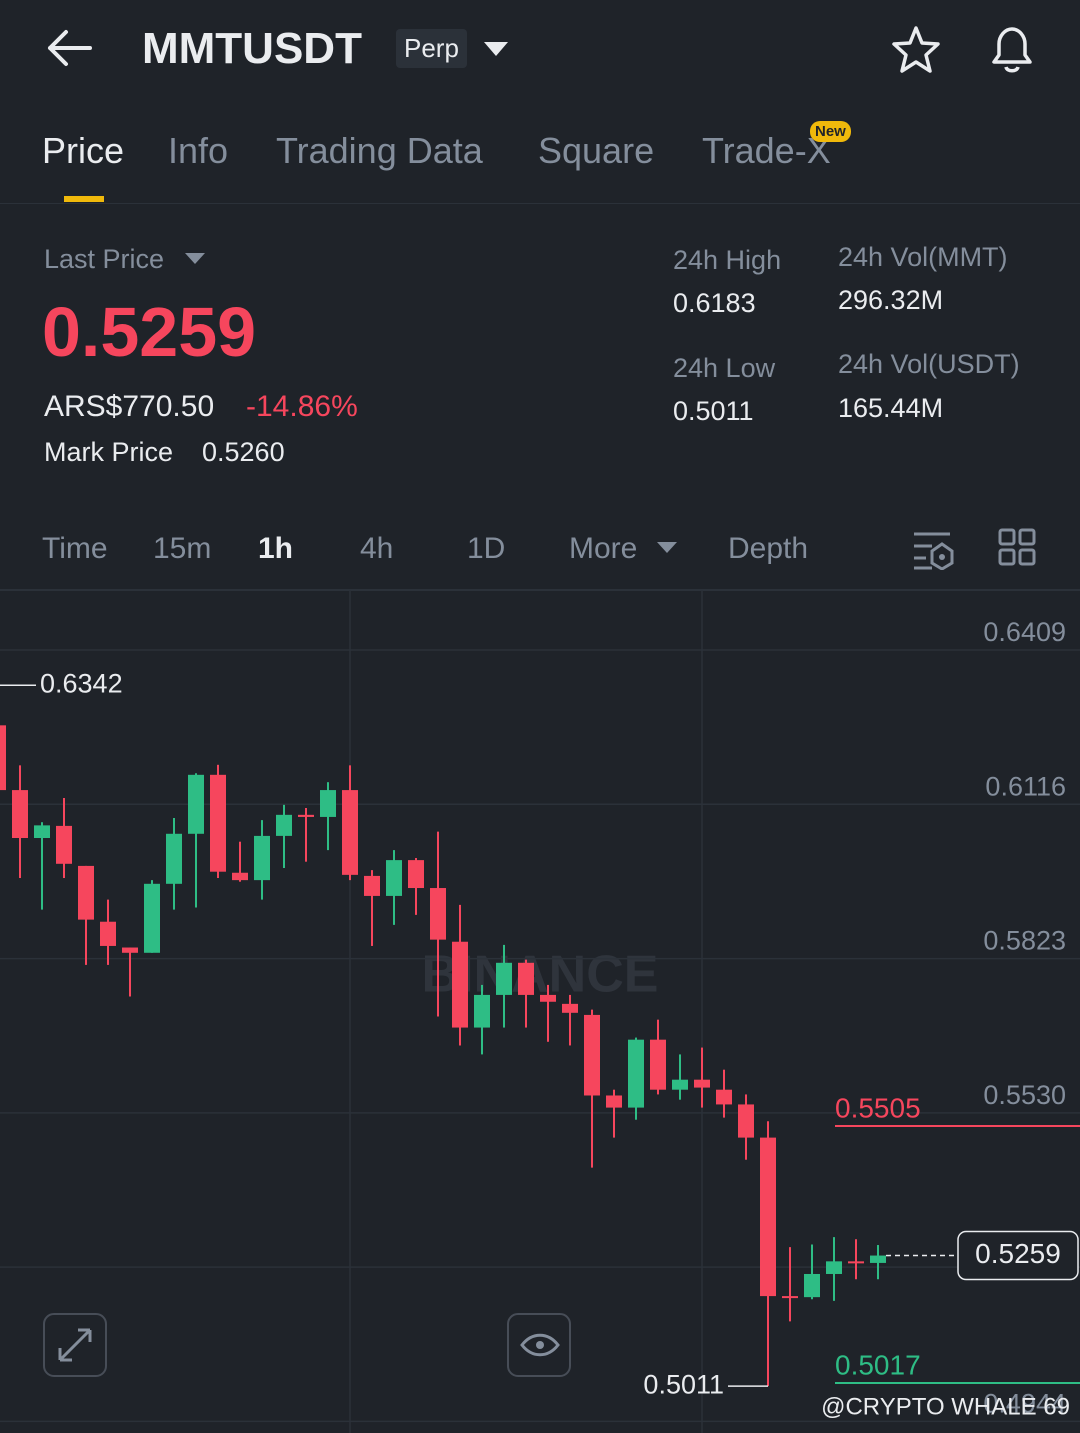  What do you see at coordinates (83, 150) in the screenshot?
I see `tab: Price` at bounding box center [83, 150].